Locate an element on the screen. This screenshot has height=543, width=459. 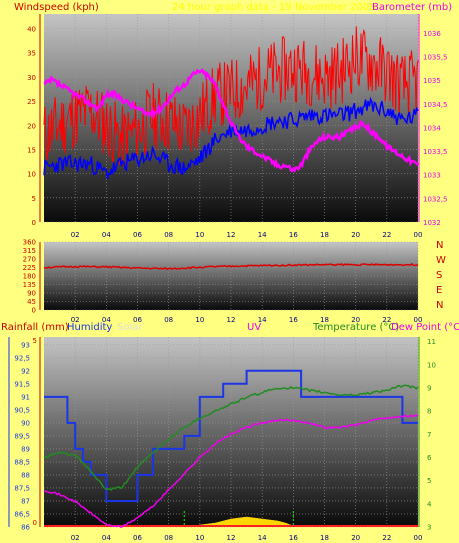
direction-tick-label: 270 is located at coordinates (29, 260).